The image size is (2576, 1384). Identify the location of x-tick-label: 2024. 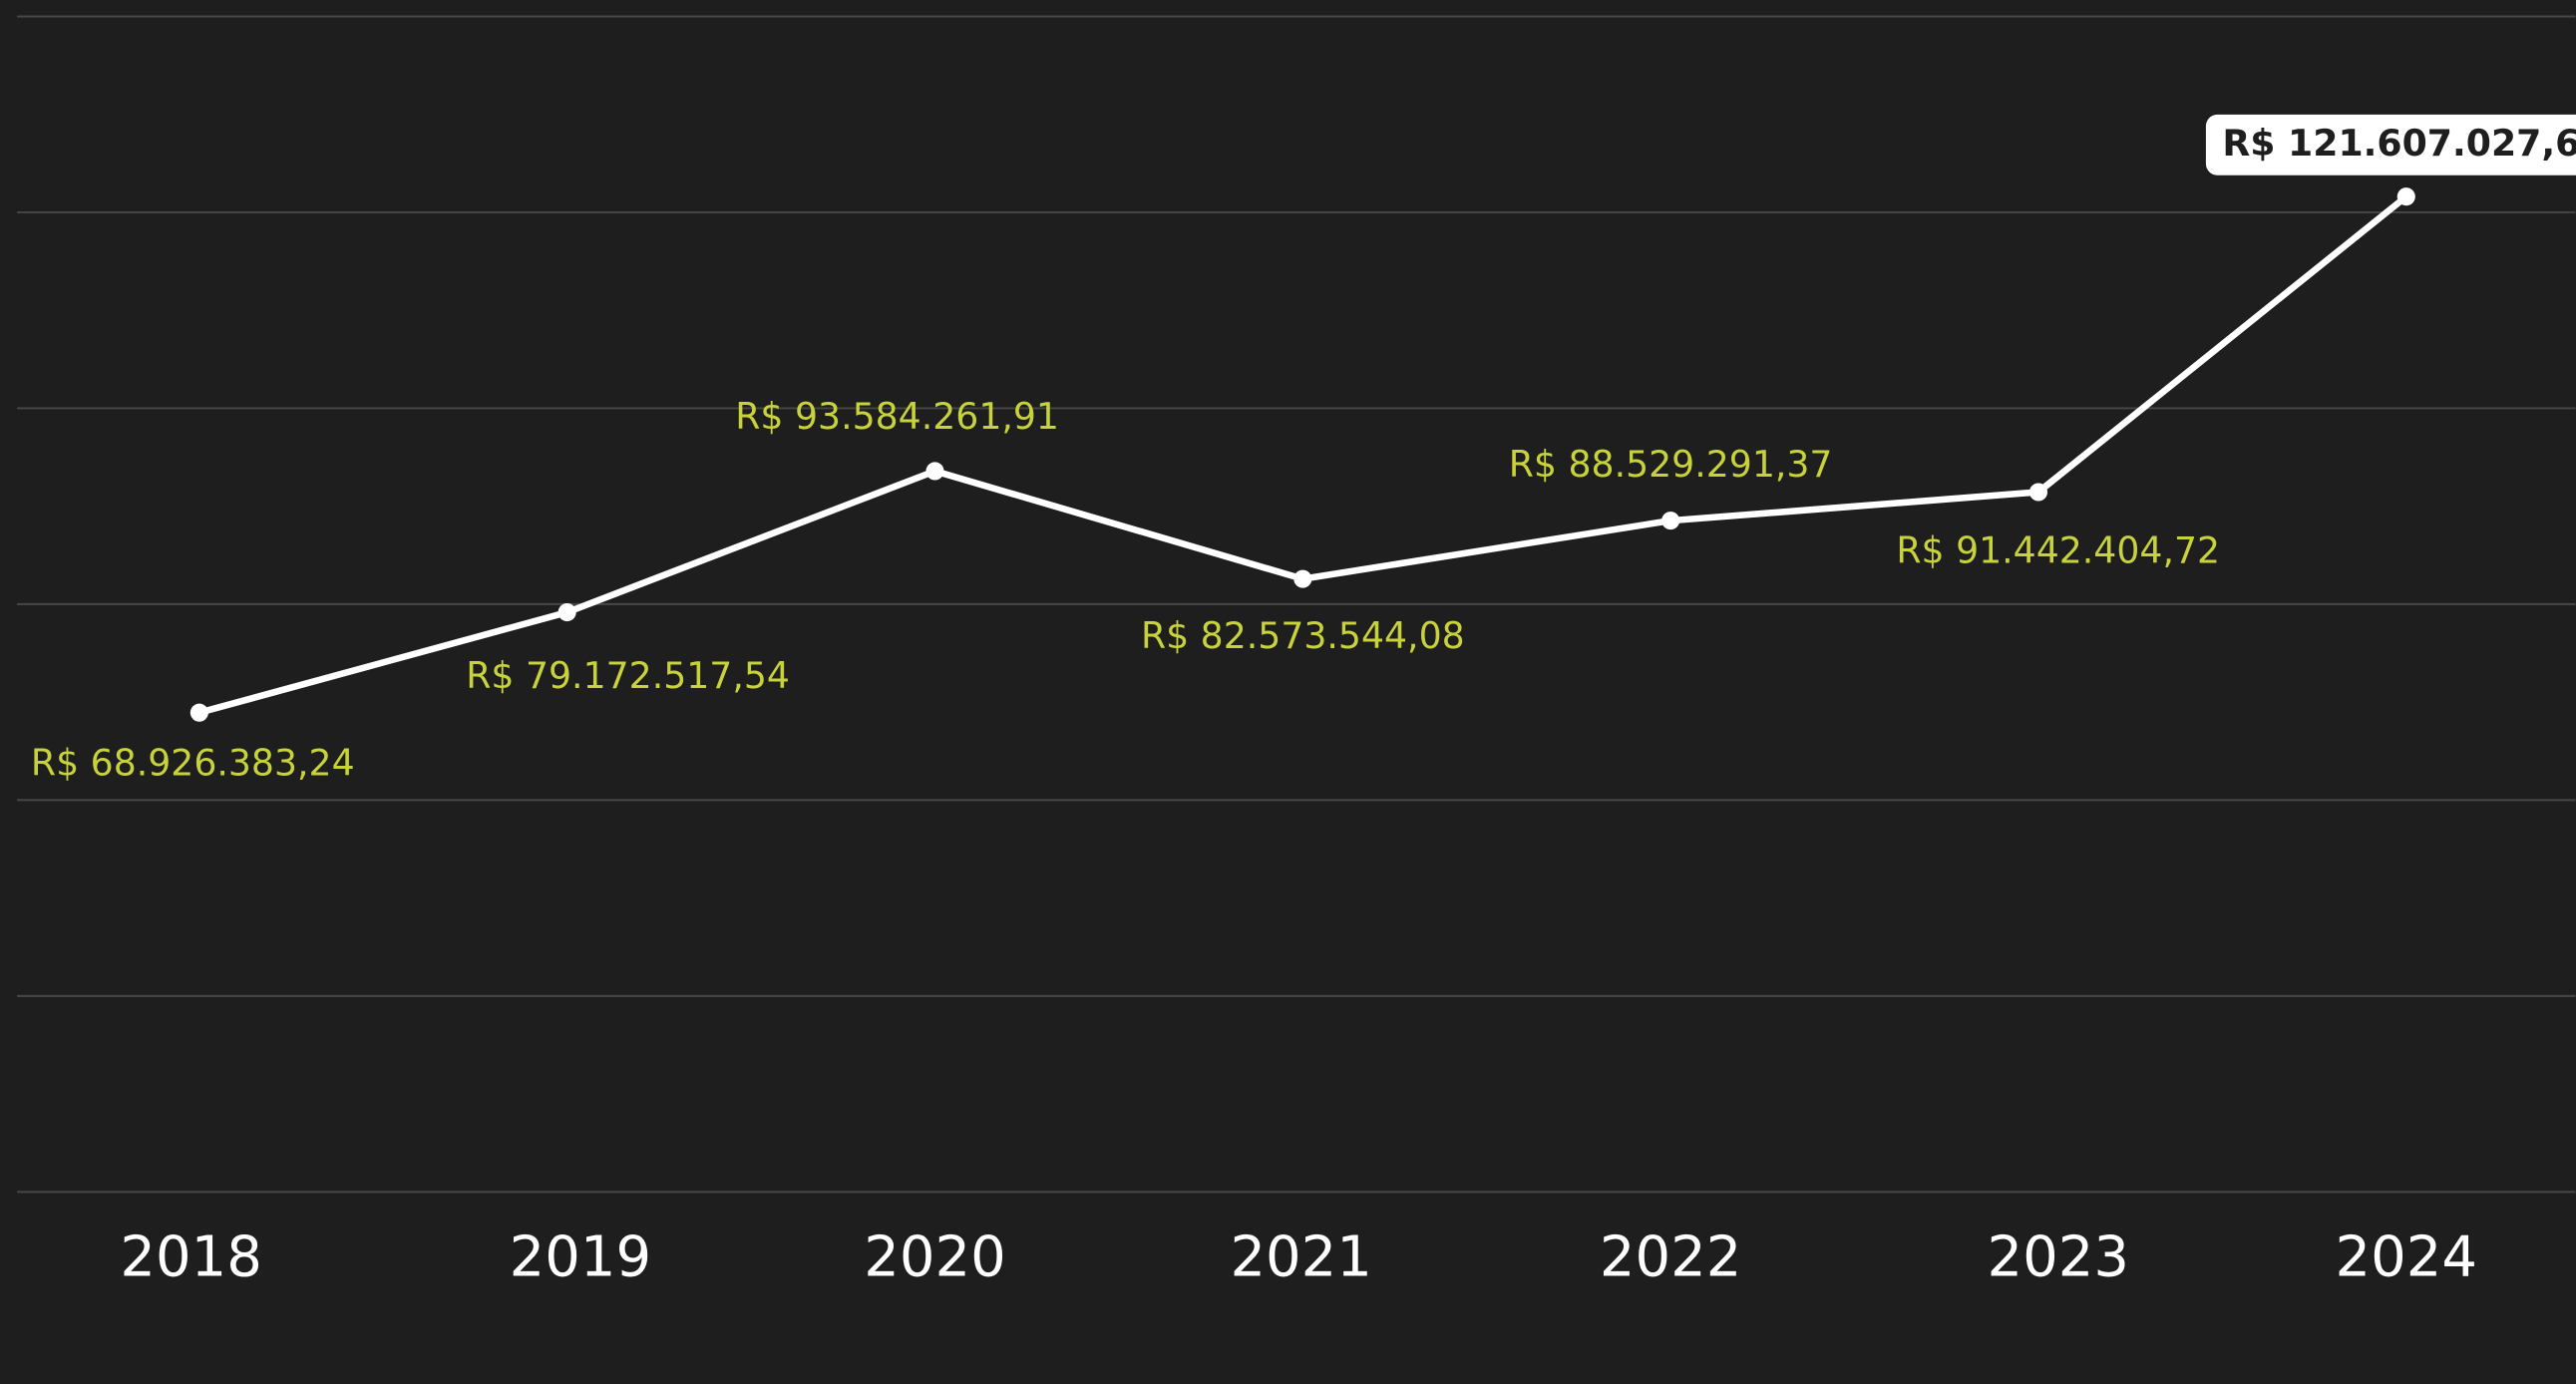
(2406, 1257).